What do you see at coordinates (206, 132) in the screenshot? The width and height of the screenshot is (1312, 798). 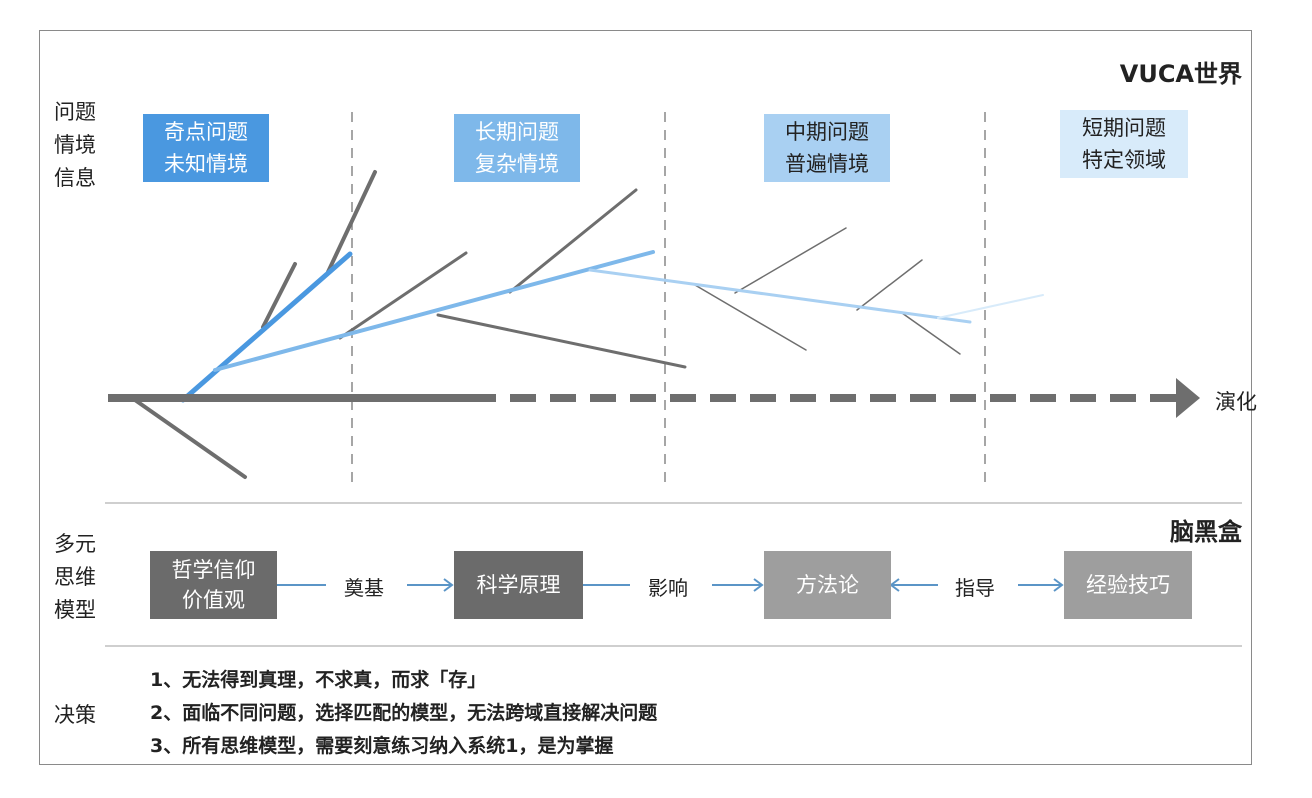 I see `stage-line1: 奇点问题` at bounding box center [206, 132].